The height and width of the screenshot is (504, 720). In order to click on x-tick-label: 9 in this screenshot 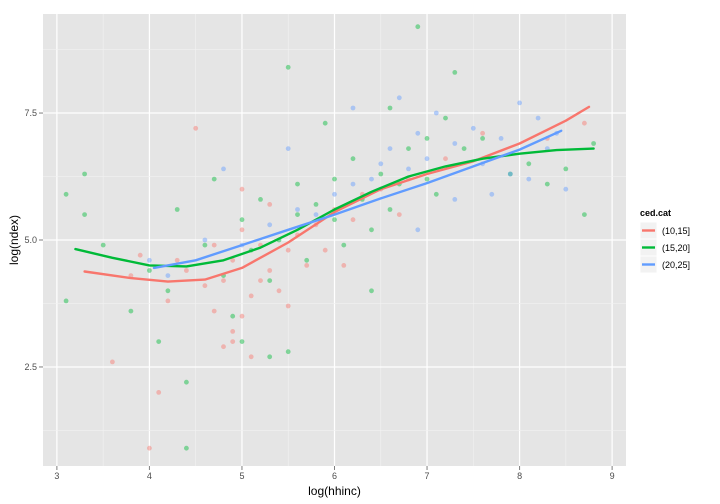, I will do `click(612, 476)`.